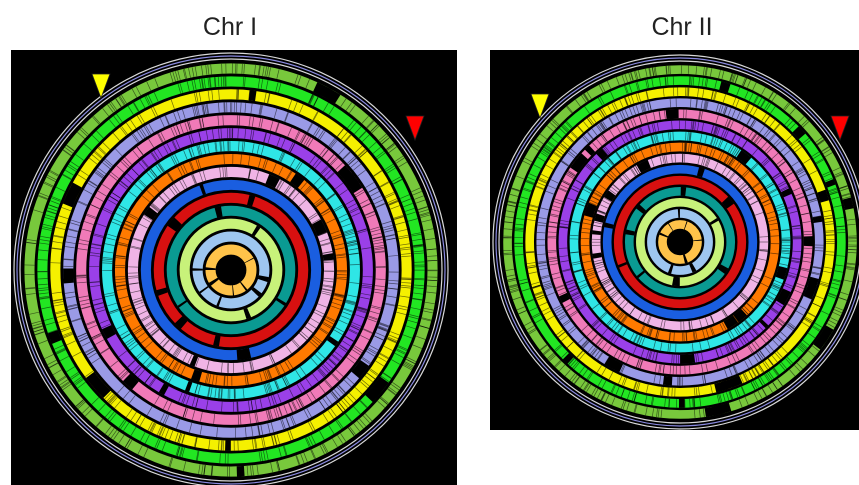 This screenshot has width=859, height=485. What do you see at coordinates (680, 242) in the screenshot?
I see `center-hole` at bounding box center [680, 242].